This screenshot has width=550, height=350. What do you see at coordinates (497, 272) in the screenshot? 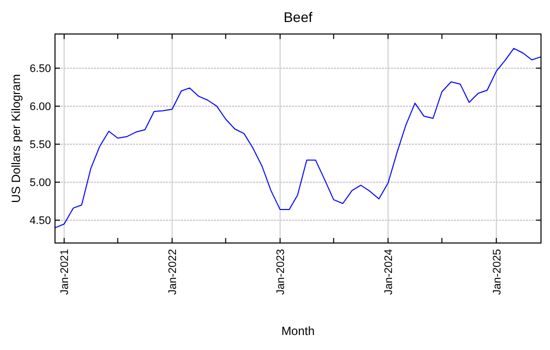
I see `x-tick-label: Jan-2025` at bounding box center [497, 272].